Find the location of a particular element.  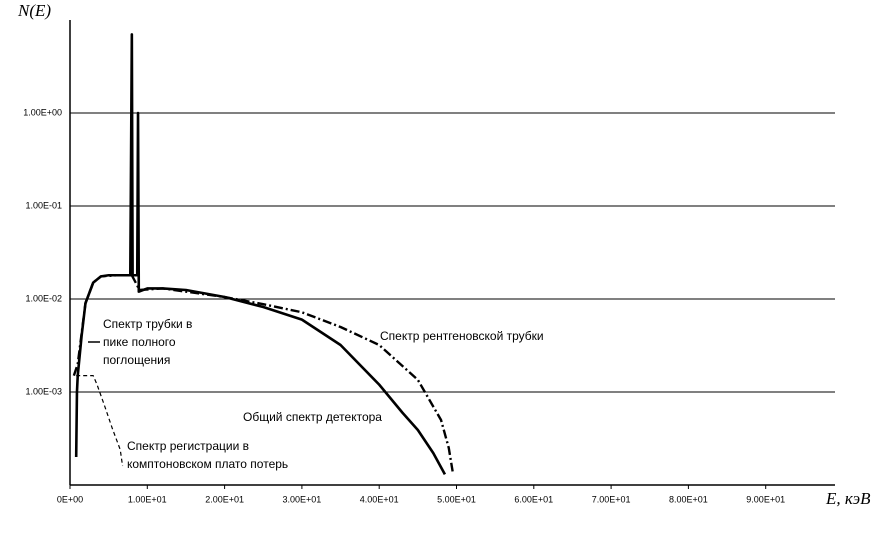

annotation: комптоновском плато потерь is located at coordinates (207, 464).